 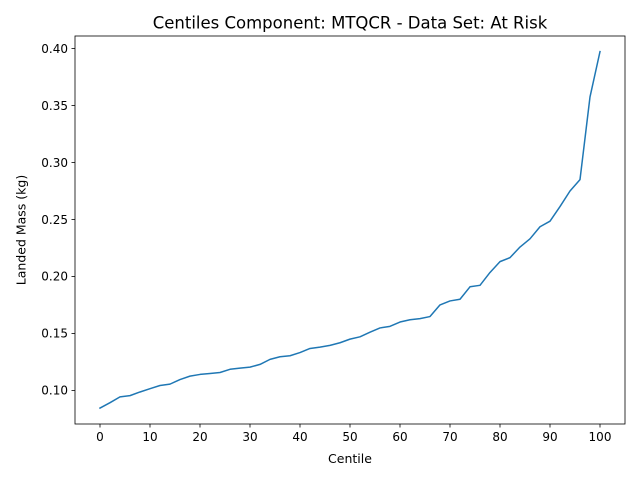 What do you see at coordinates (299, 437) in the screenshot?
I see `x-tick-label: 40` at bounding box center [299, 437].